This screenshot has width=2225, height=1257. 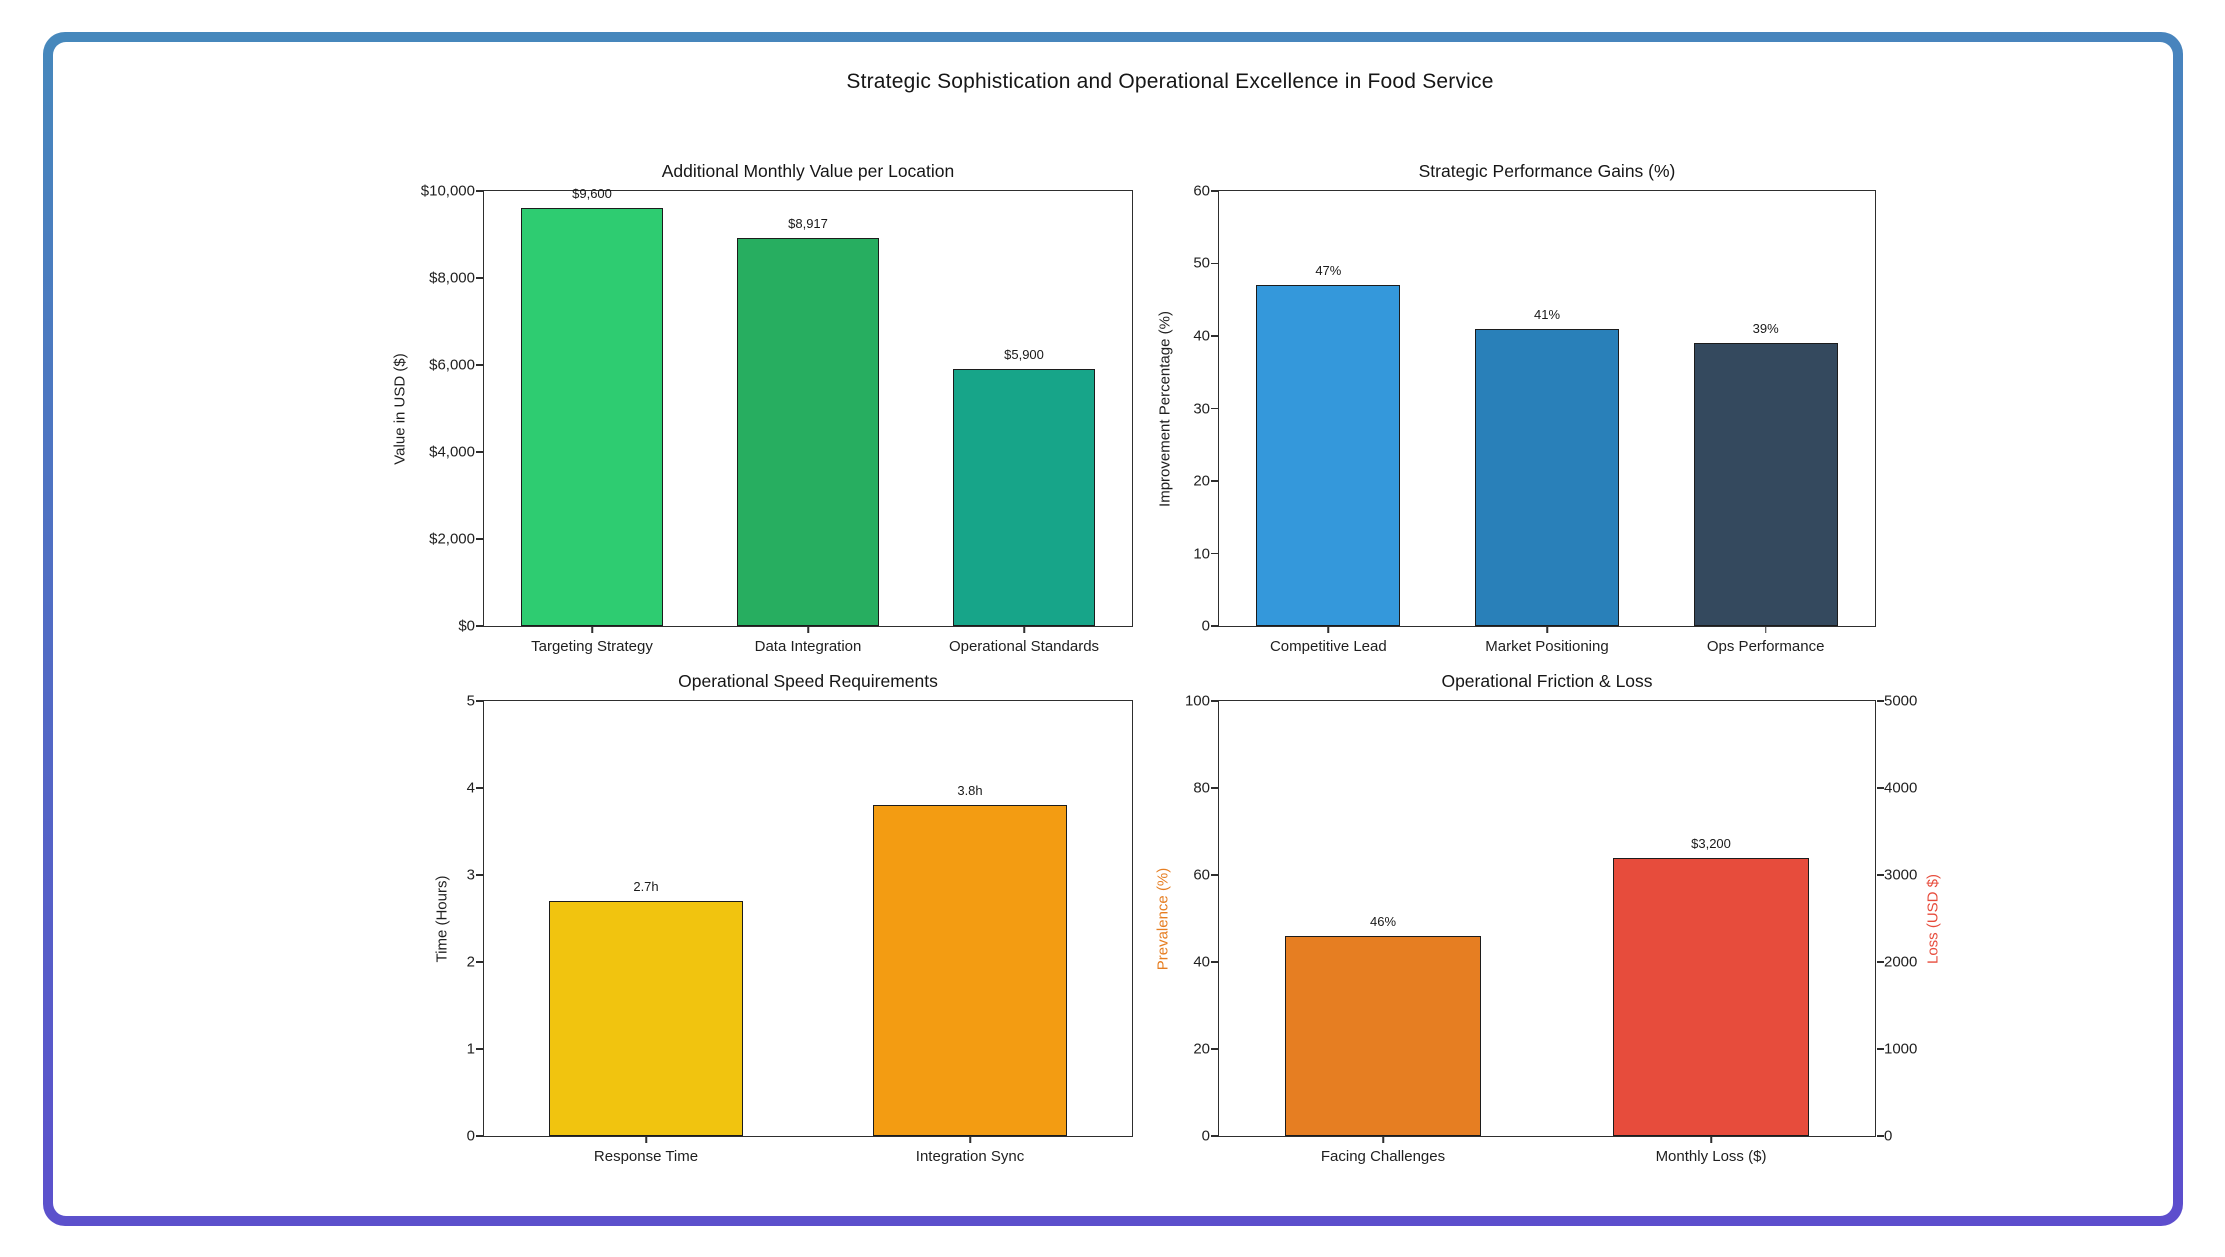 I want to click on y-axis-label: Value in USD ($), so click(x=400, y=408).